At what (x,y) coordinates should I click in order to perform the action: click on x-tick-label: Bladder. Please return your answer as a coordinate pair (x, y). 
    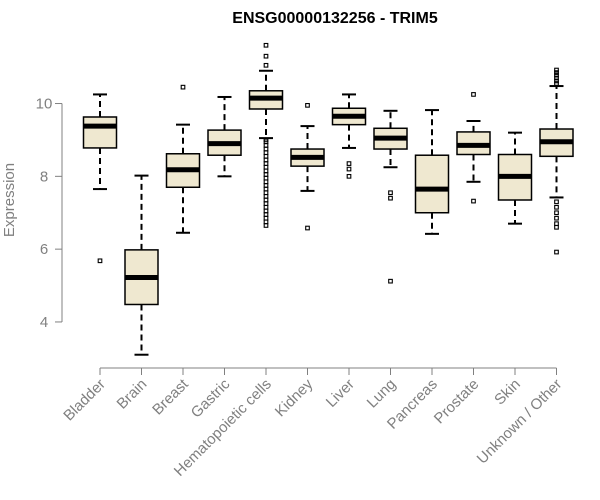
    Looking at the image, I should click on (84, 400).